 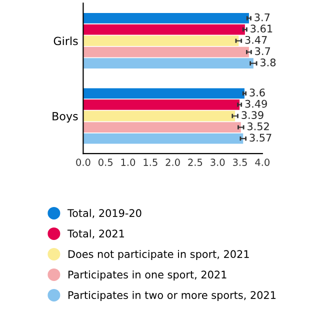 I want to click on x-tick-label: 1.5, so click(x=151, y=162).